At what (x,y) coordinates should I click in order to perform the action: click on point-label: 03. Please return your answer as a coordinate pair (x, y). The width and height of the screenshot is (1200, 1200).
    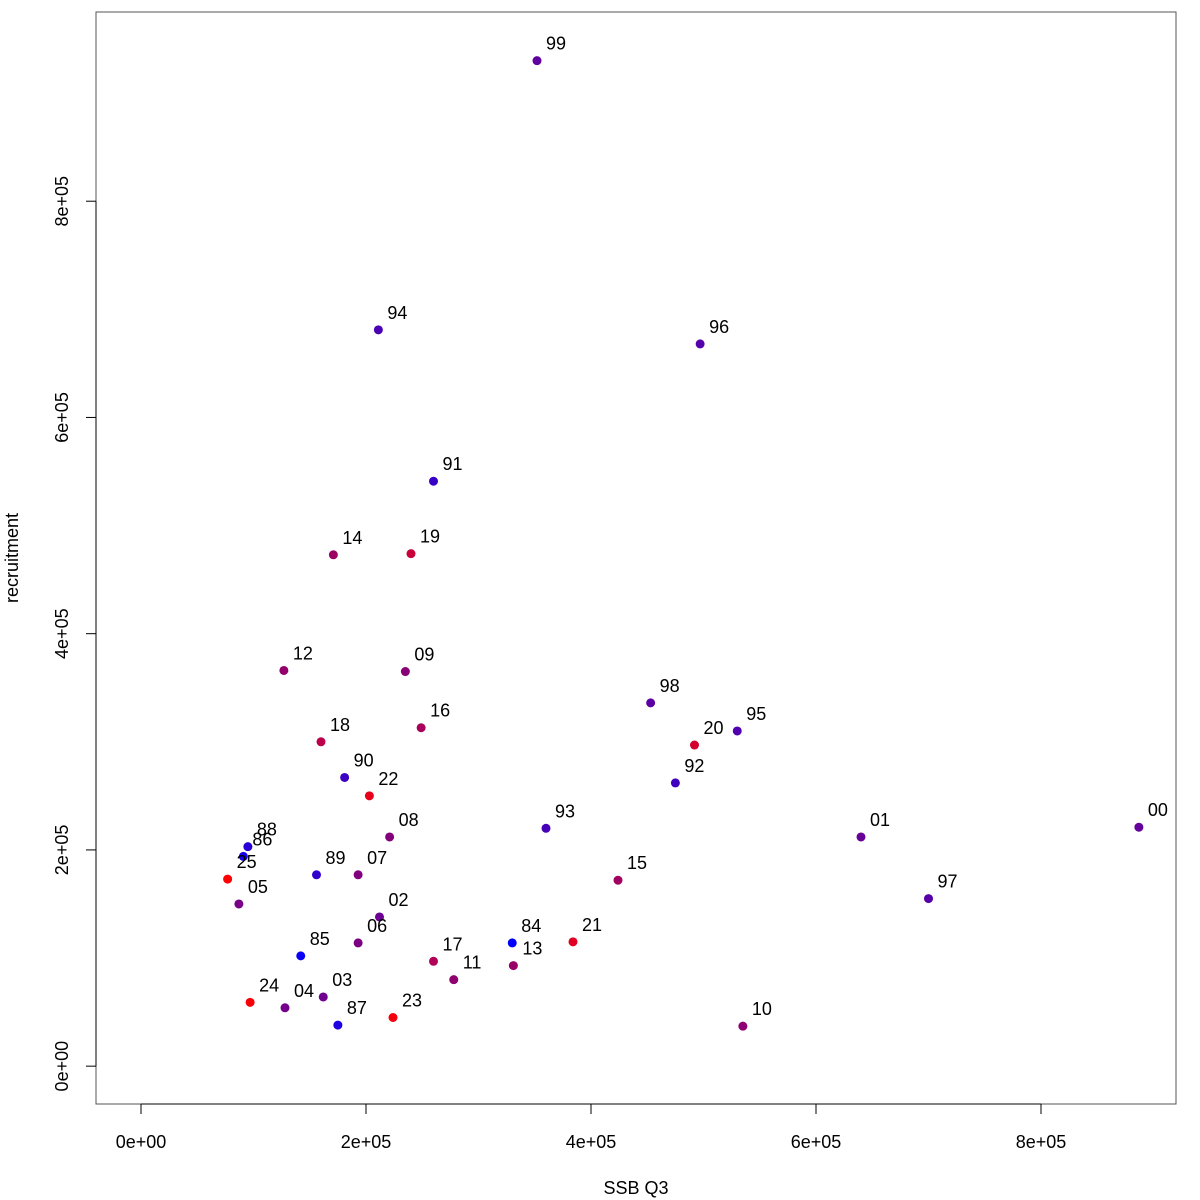
    Looking at the image, I should click on (342, 980).